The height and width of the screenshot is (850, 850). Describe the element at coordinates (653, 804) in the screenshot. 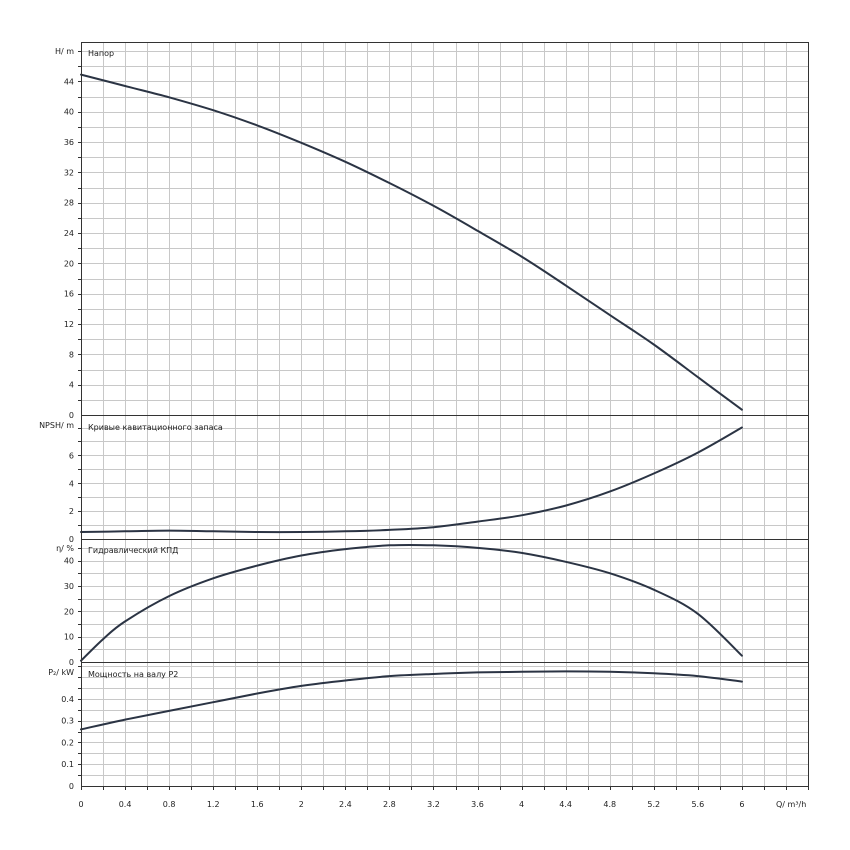

I see `x-tick-label: 5.2` at that location.